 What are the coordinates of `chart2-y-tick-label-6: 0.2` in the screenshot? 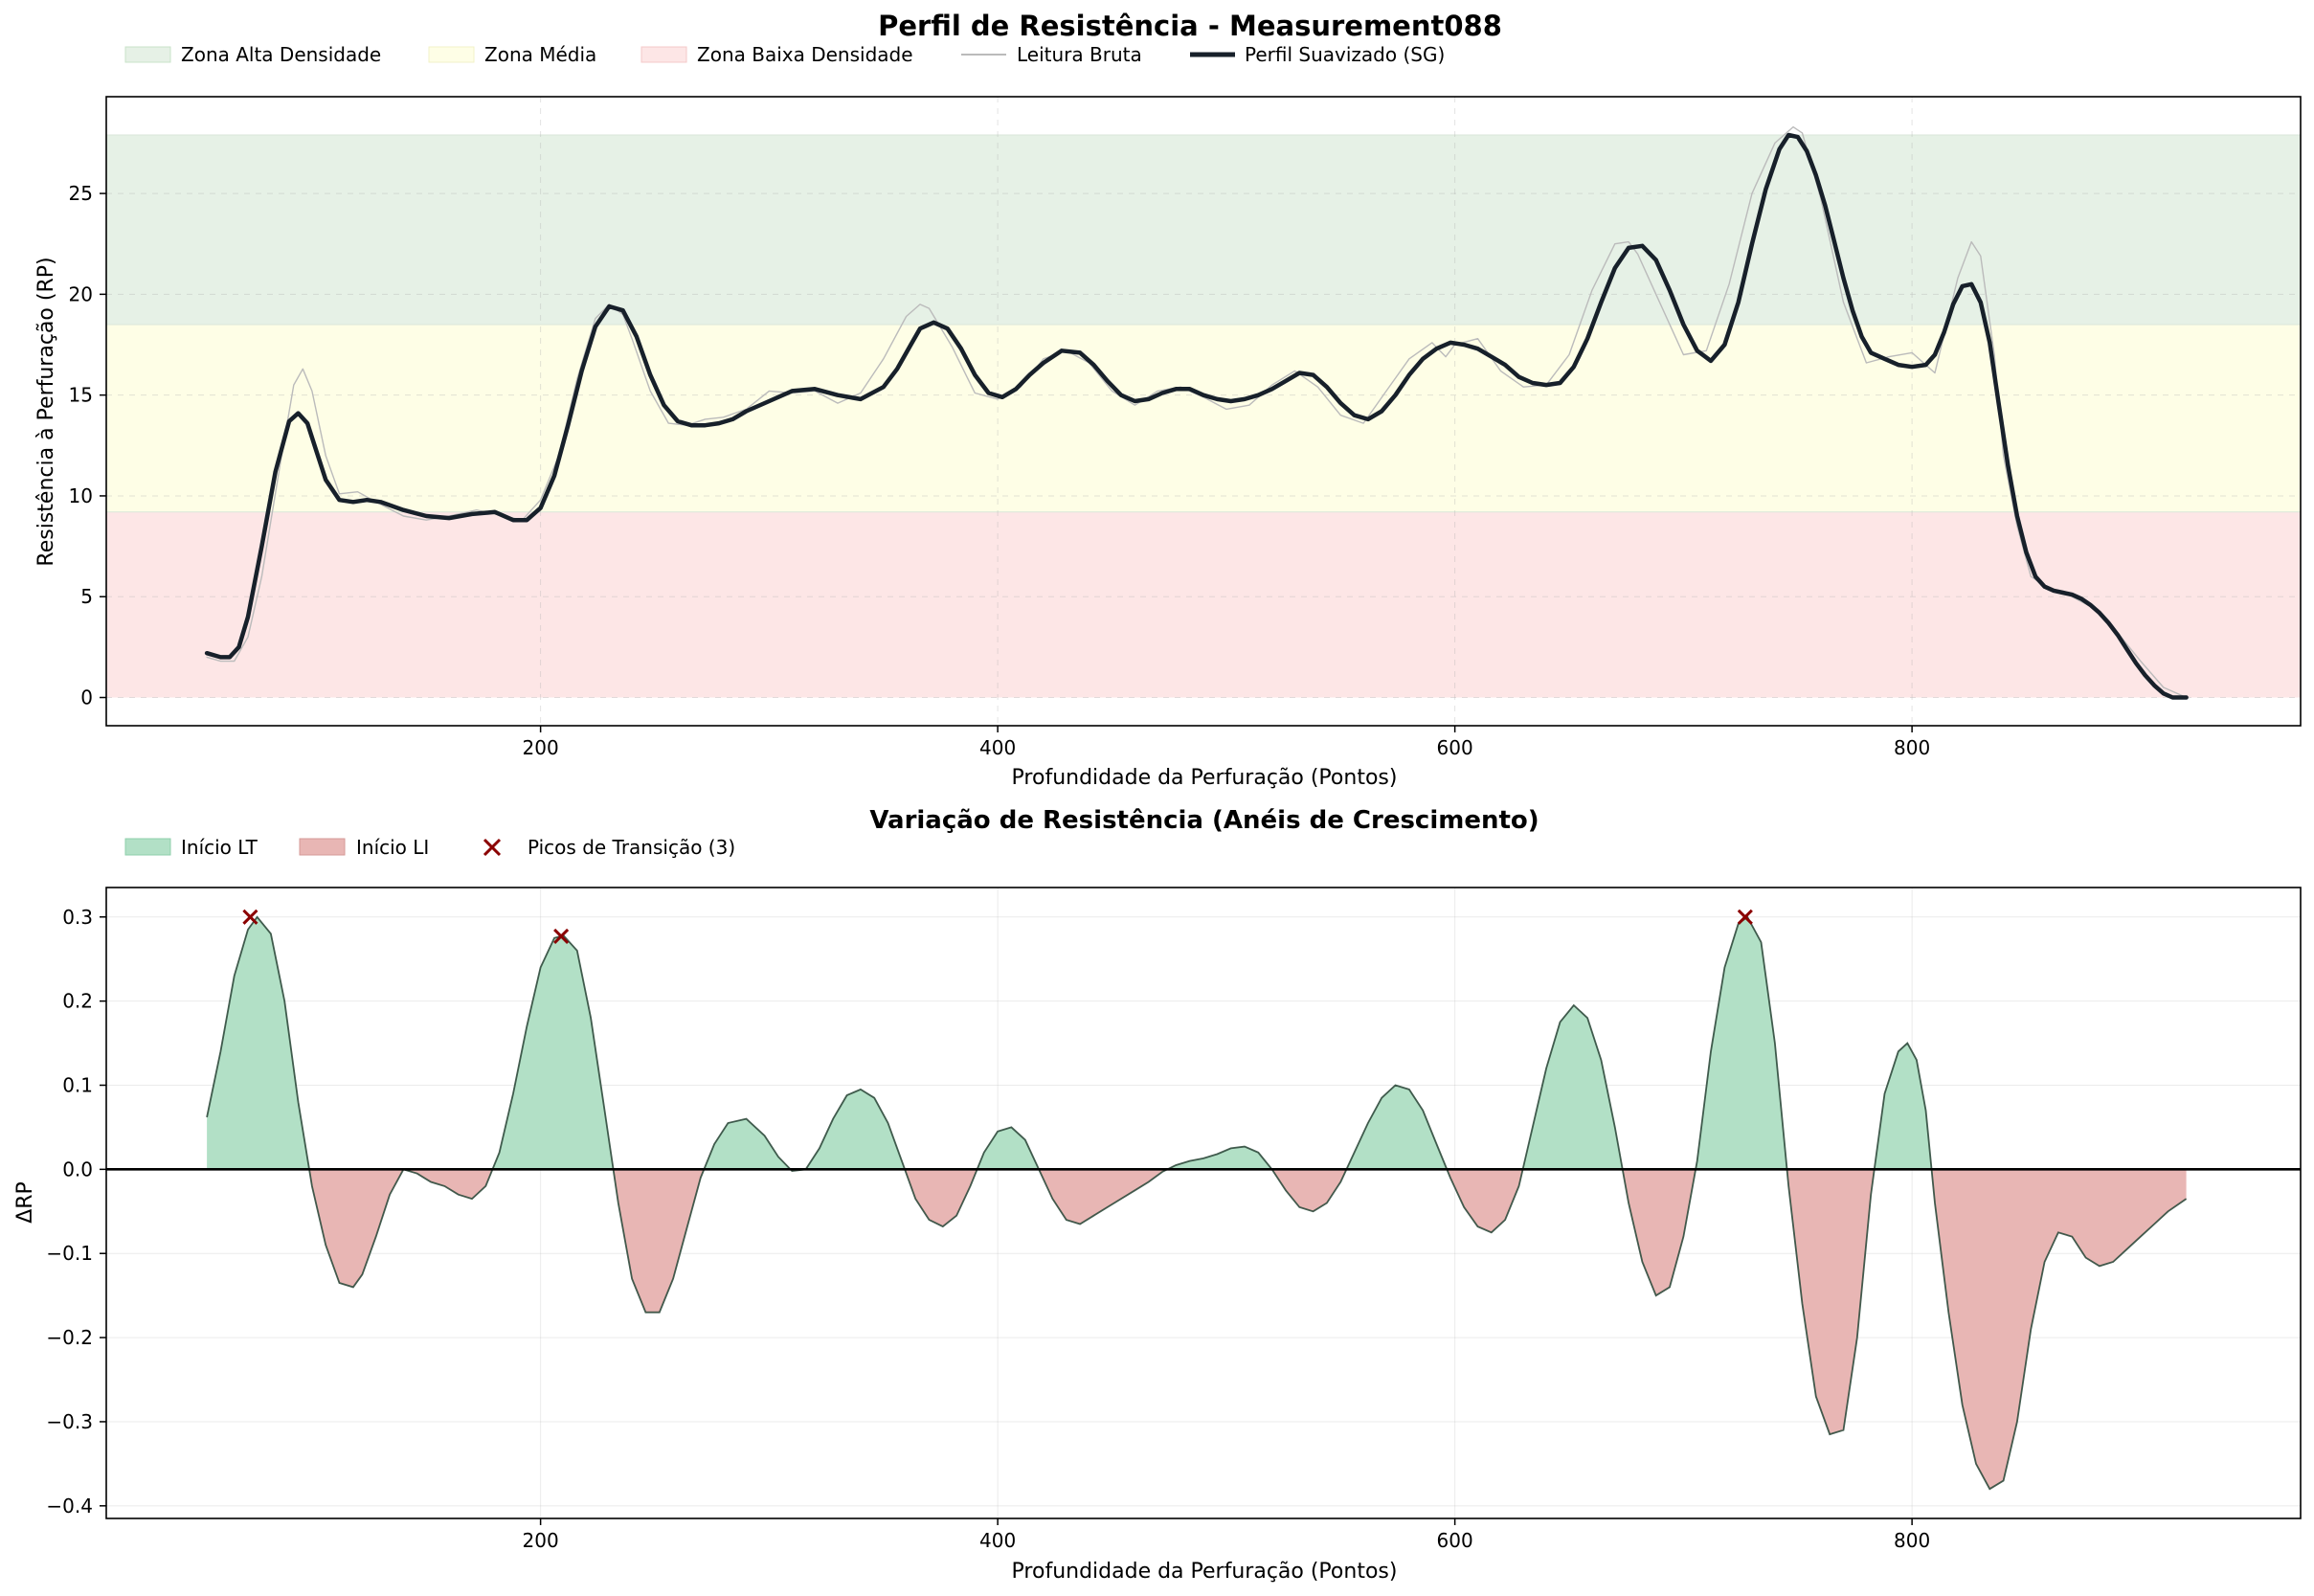 It's located at (78, 1001).